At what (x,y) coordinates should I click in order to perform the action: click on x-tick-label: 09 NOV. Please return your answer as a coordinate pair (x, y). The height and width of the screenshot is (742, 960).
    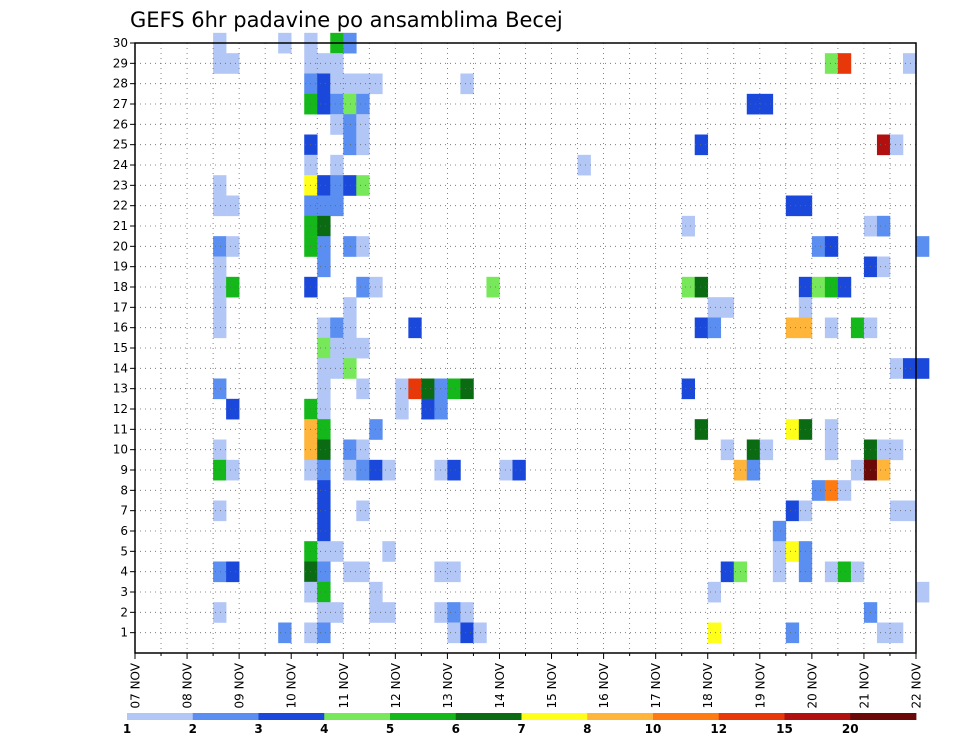
    Looking at the image, I should click on (240, 685).